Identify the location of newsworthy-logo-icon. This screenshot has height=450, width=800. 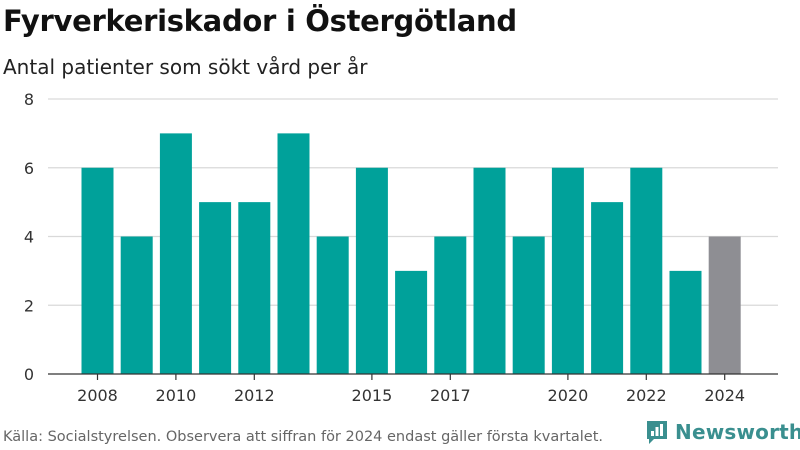
(657, 432).